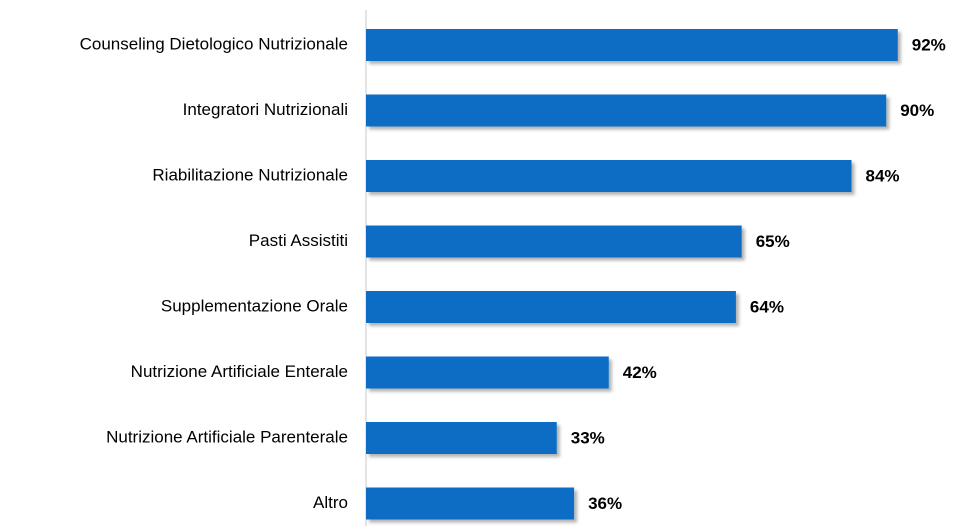 The image size is (959, 526). What do you see at coordinates (640, 372) in the screenshot?
I see `value-label: 42%` at bounding box center [640, 372].